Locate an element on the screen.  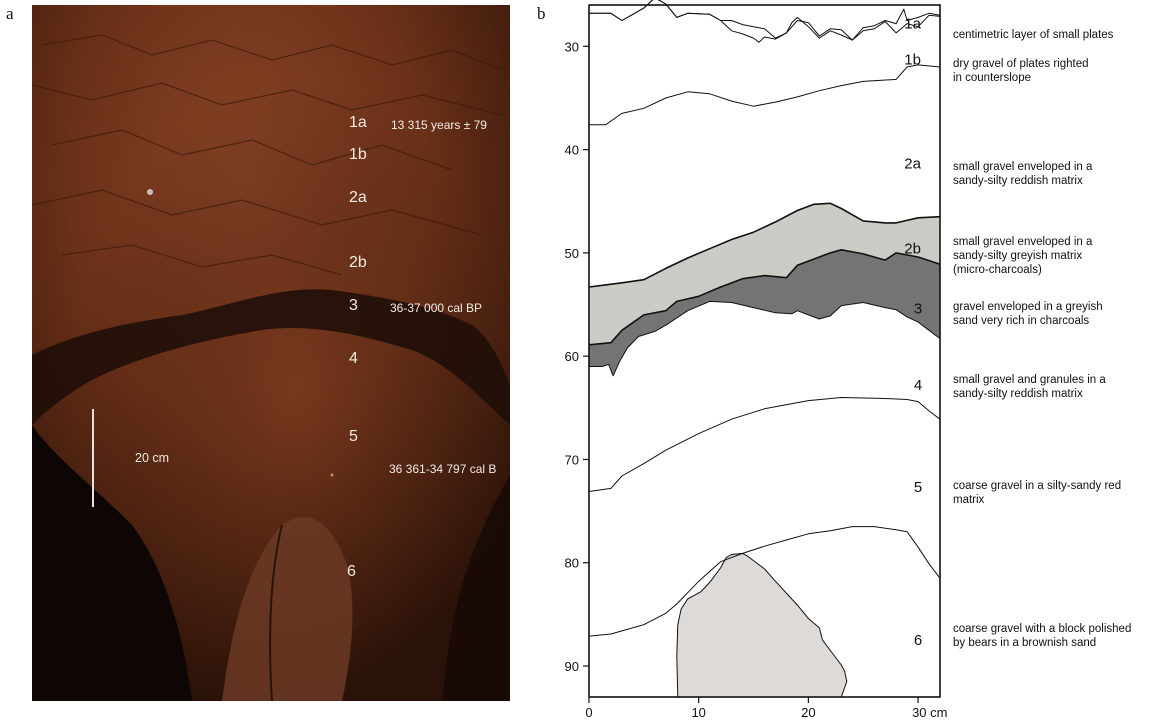
layer-label-6: 6 is located at coordinates (918, 640).